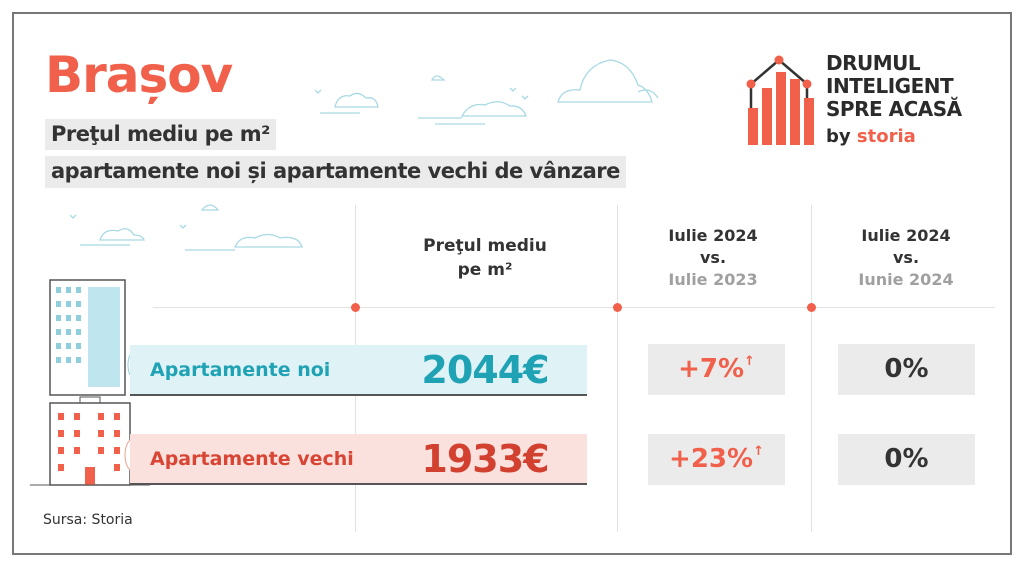  What do you see at coordinates (186, 227) in the screenshot?
I see `clouds-small-icon` at bounding box center [186, 227].